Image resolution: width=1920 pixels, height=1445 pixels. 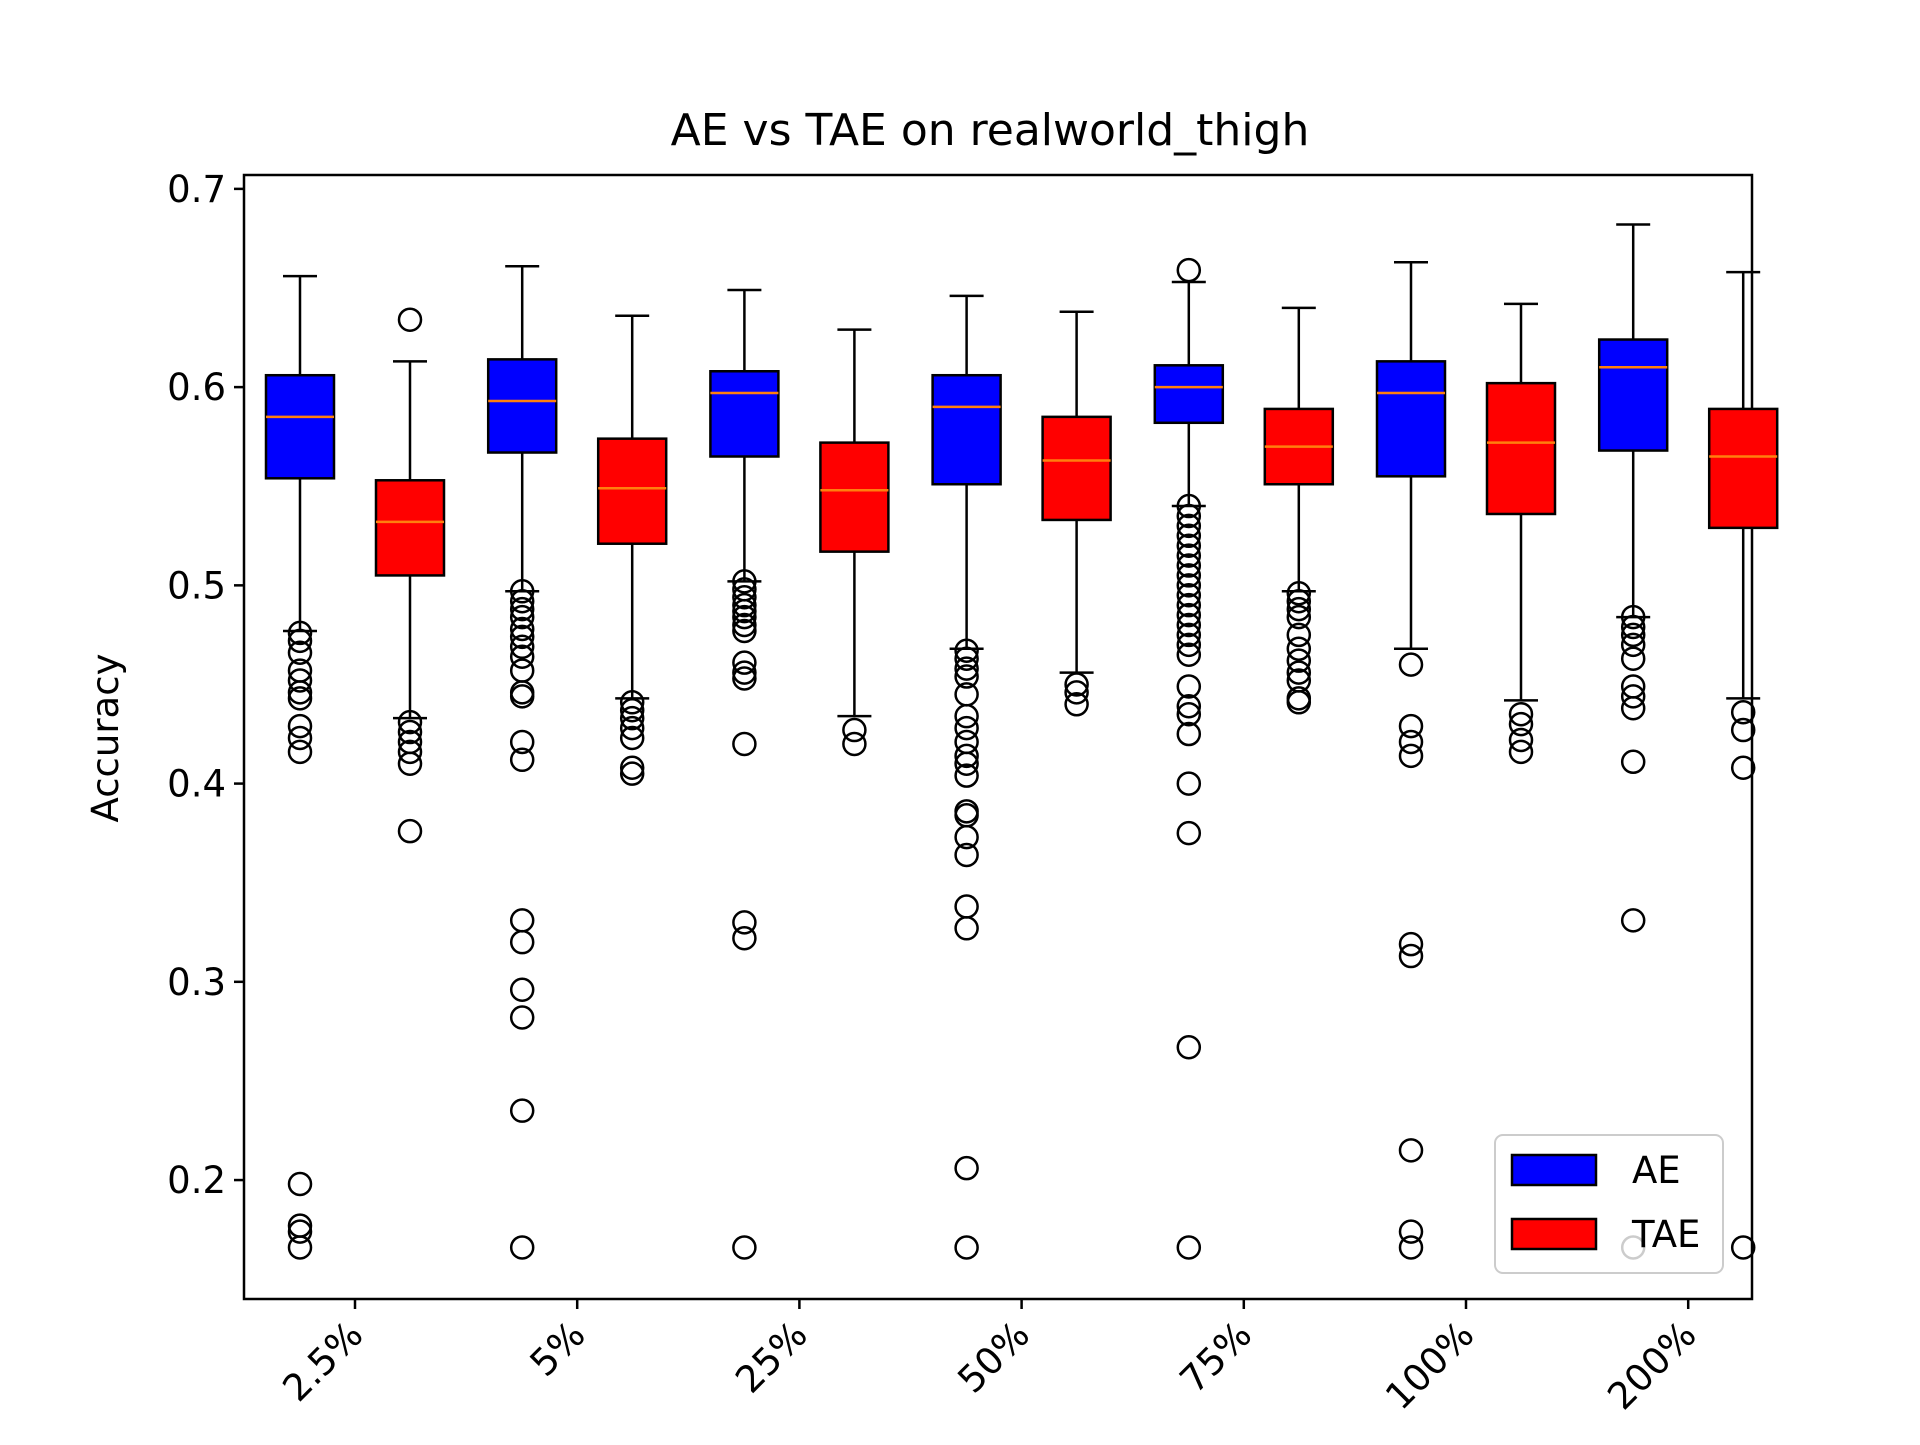 What do you see at coordinates (1429, 1365) in the screenshot?
I see `x-tick-label: 100%` at bounding box center [1429, 1365].